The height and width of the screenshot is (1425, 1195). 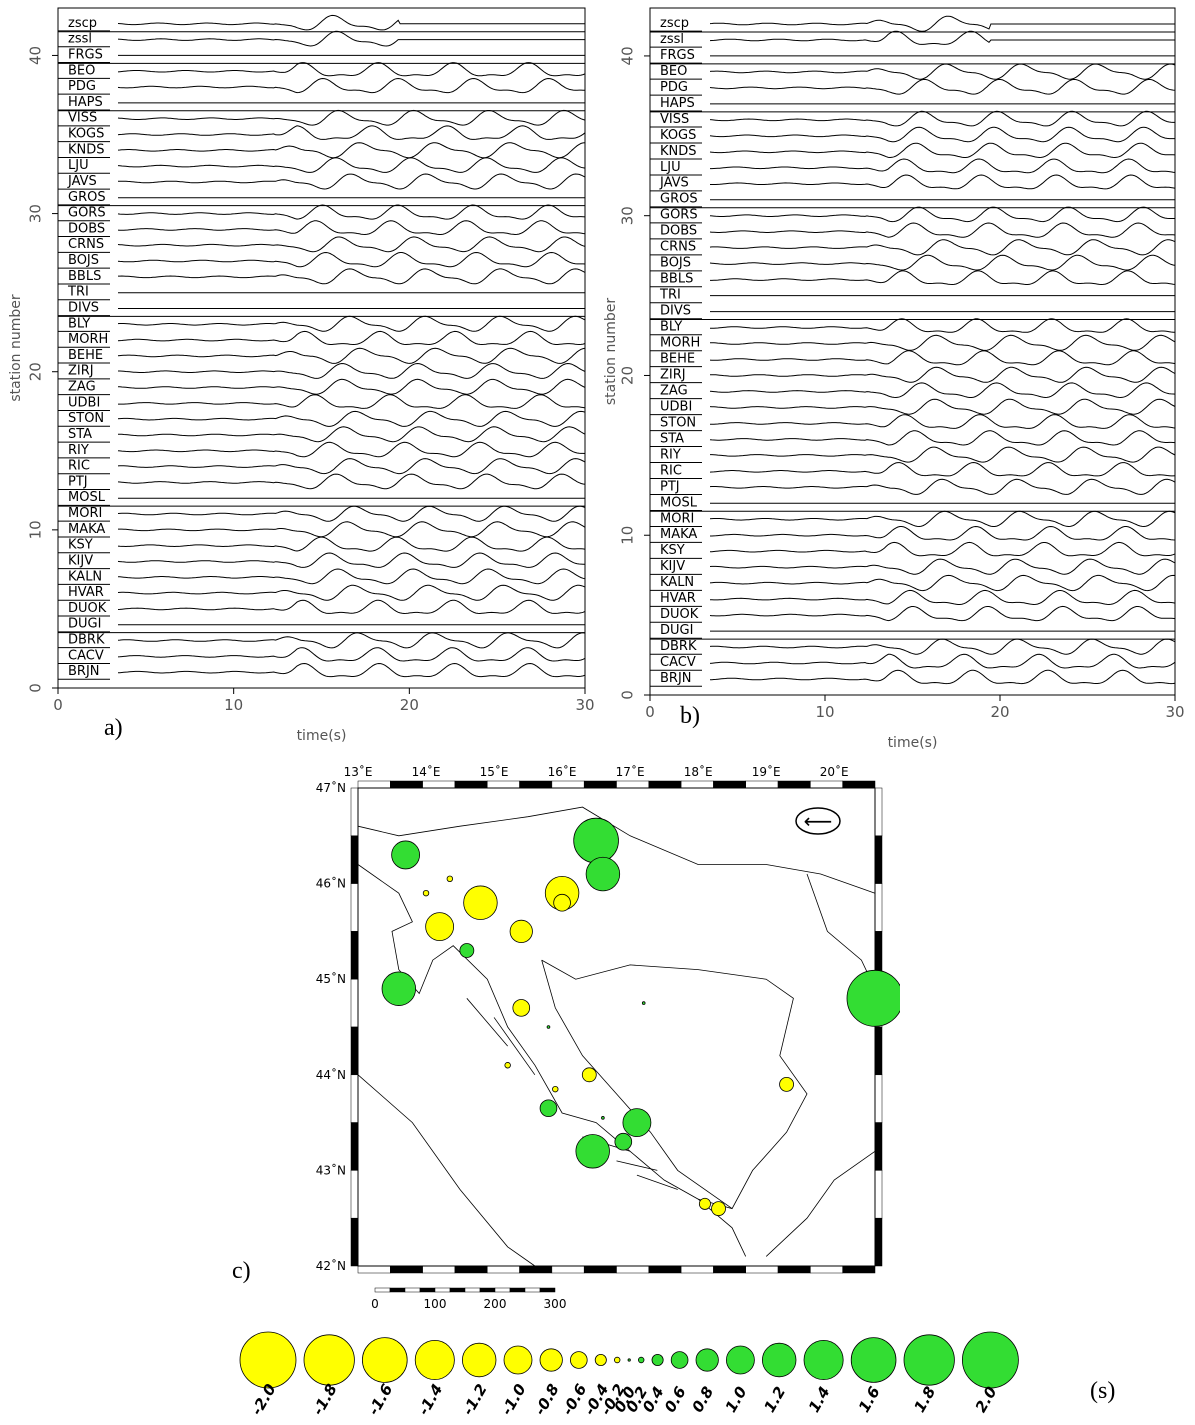 I want to click on station-label: KALN, so click(x=677, y=582).